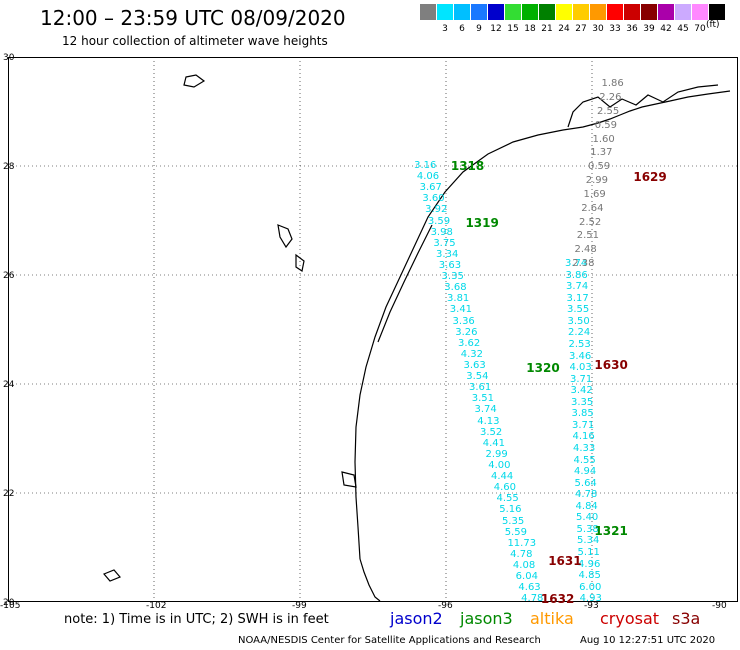 The width and height of the screenshot is (740, 650). What do you see at coordinates (590, 599) in the screenshot?
I see `wave-height-value: 4.93` at bounding box center [590, 599].